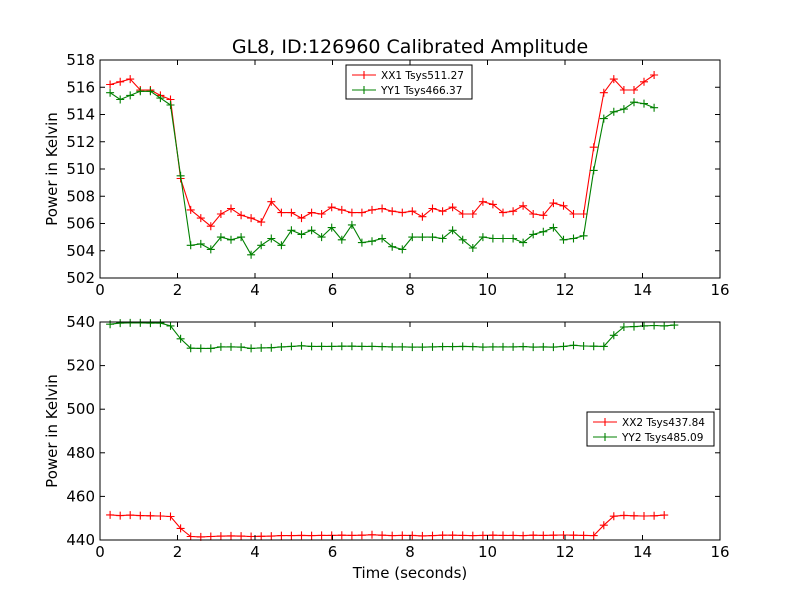 The width and height of the screenshot is (800, 600). I want to click on y-tick-label: 540, so click(80, 322).